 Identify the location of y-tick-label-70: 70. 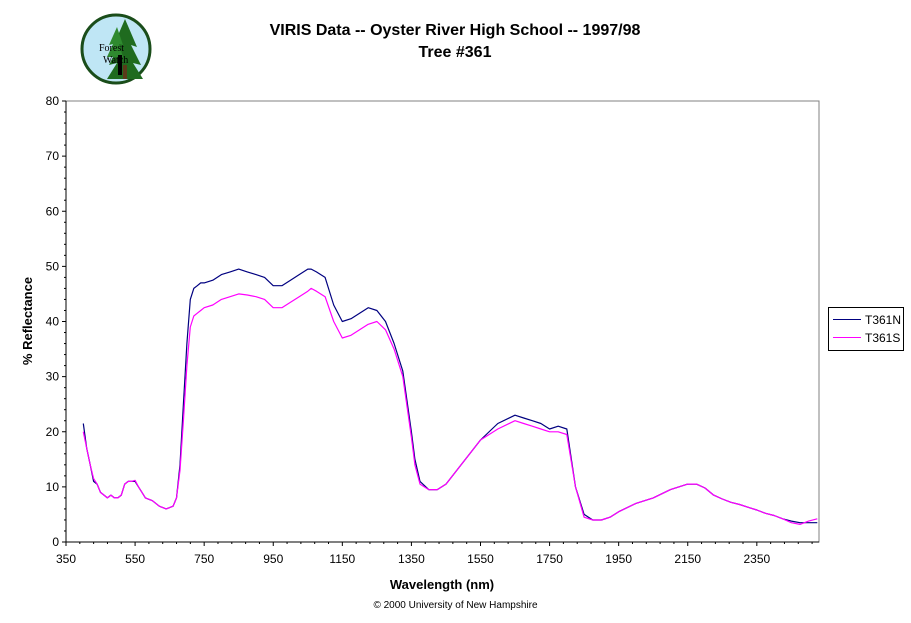
(53, 156).